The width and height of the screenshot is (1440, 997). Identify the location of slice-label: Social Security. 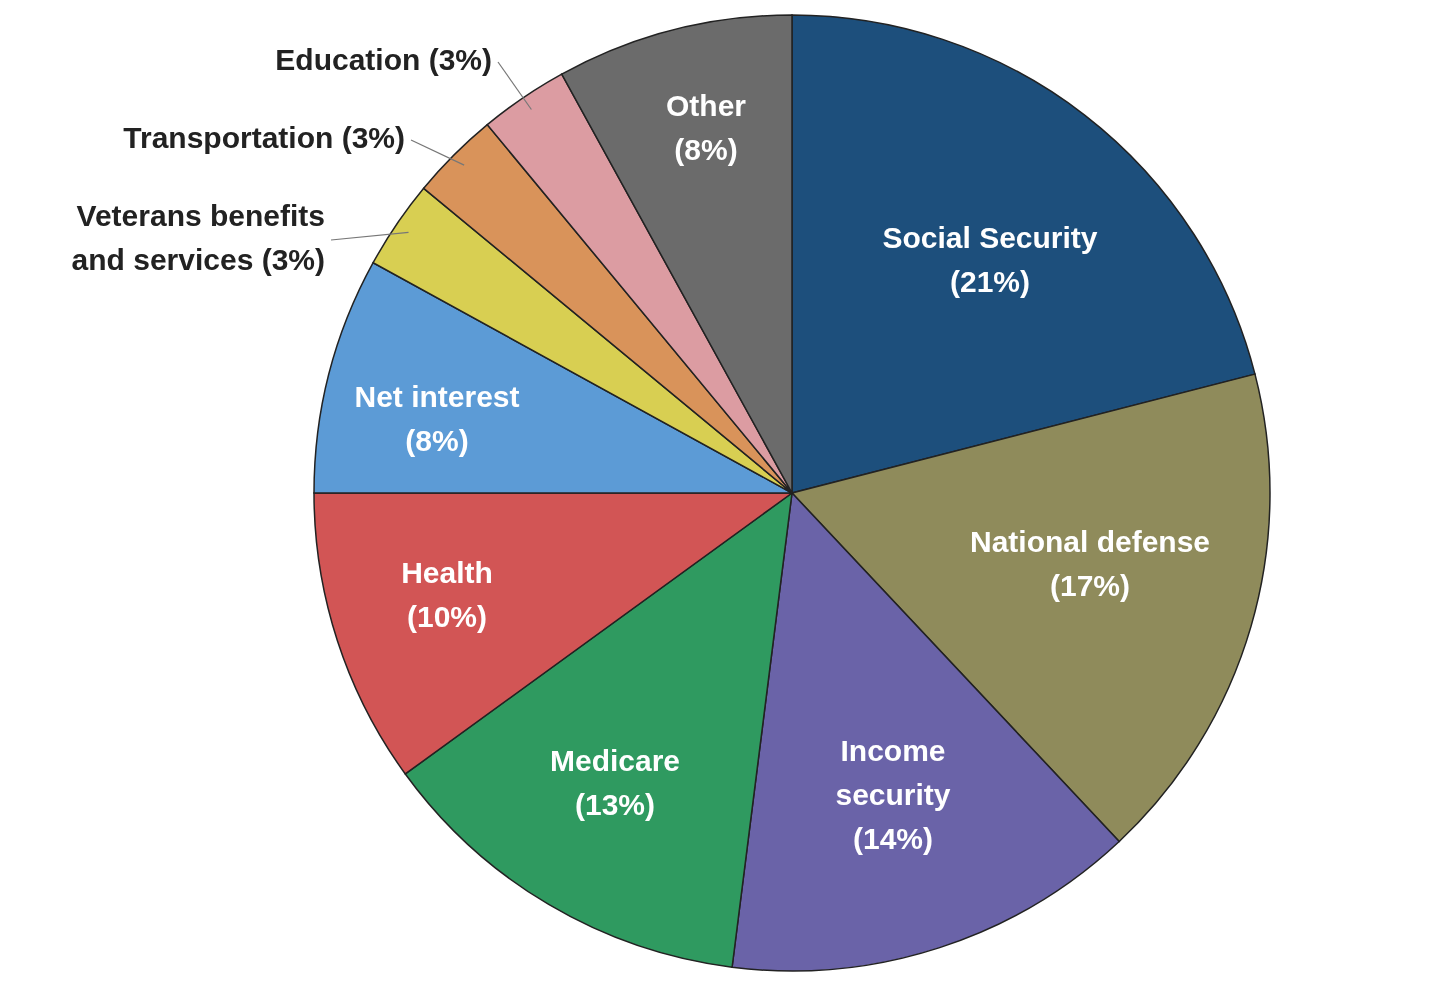
(990, 237).